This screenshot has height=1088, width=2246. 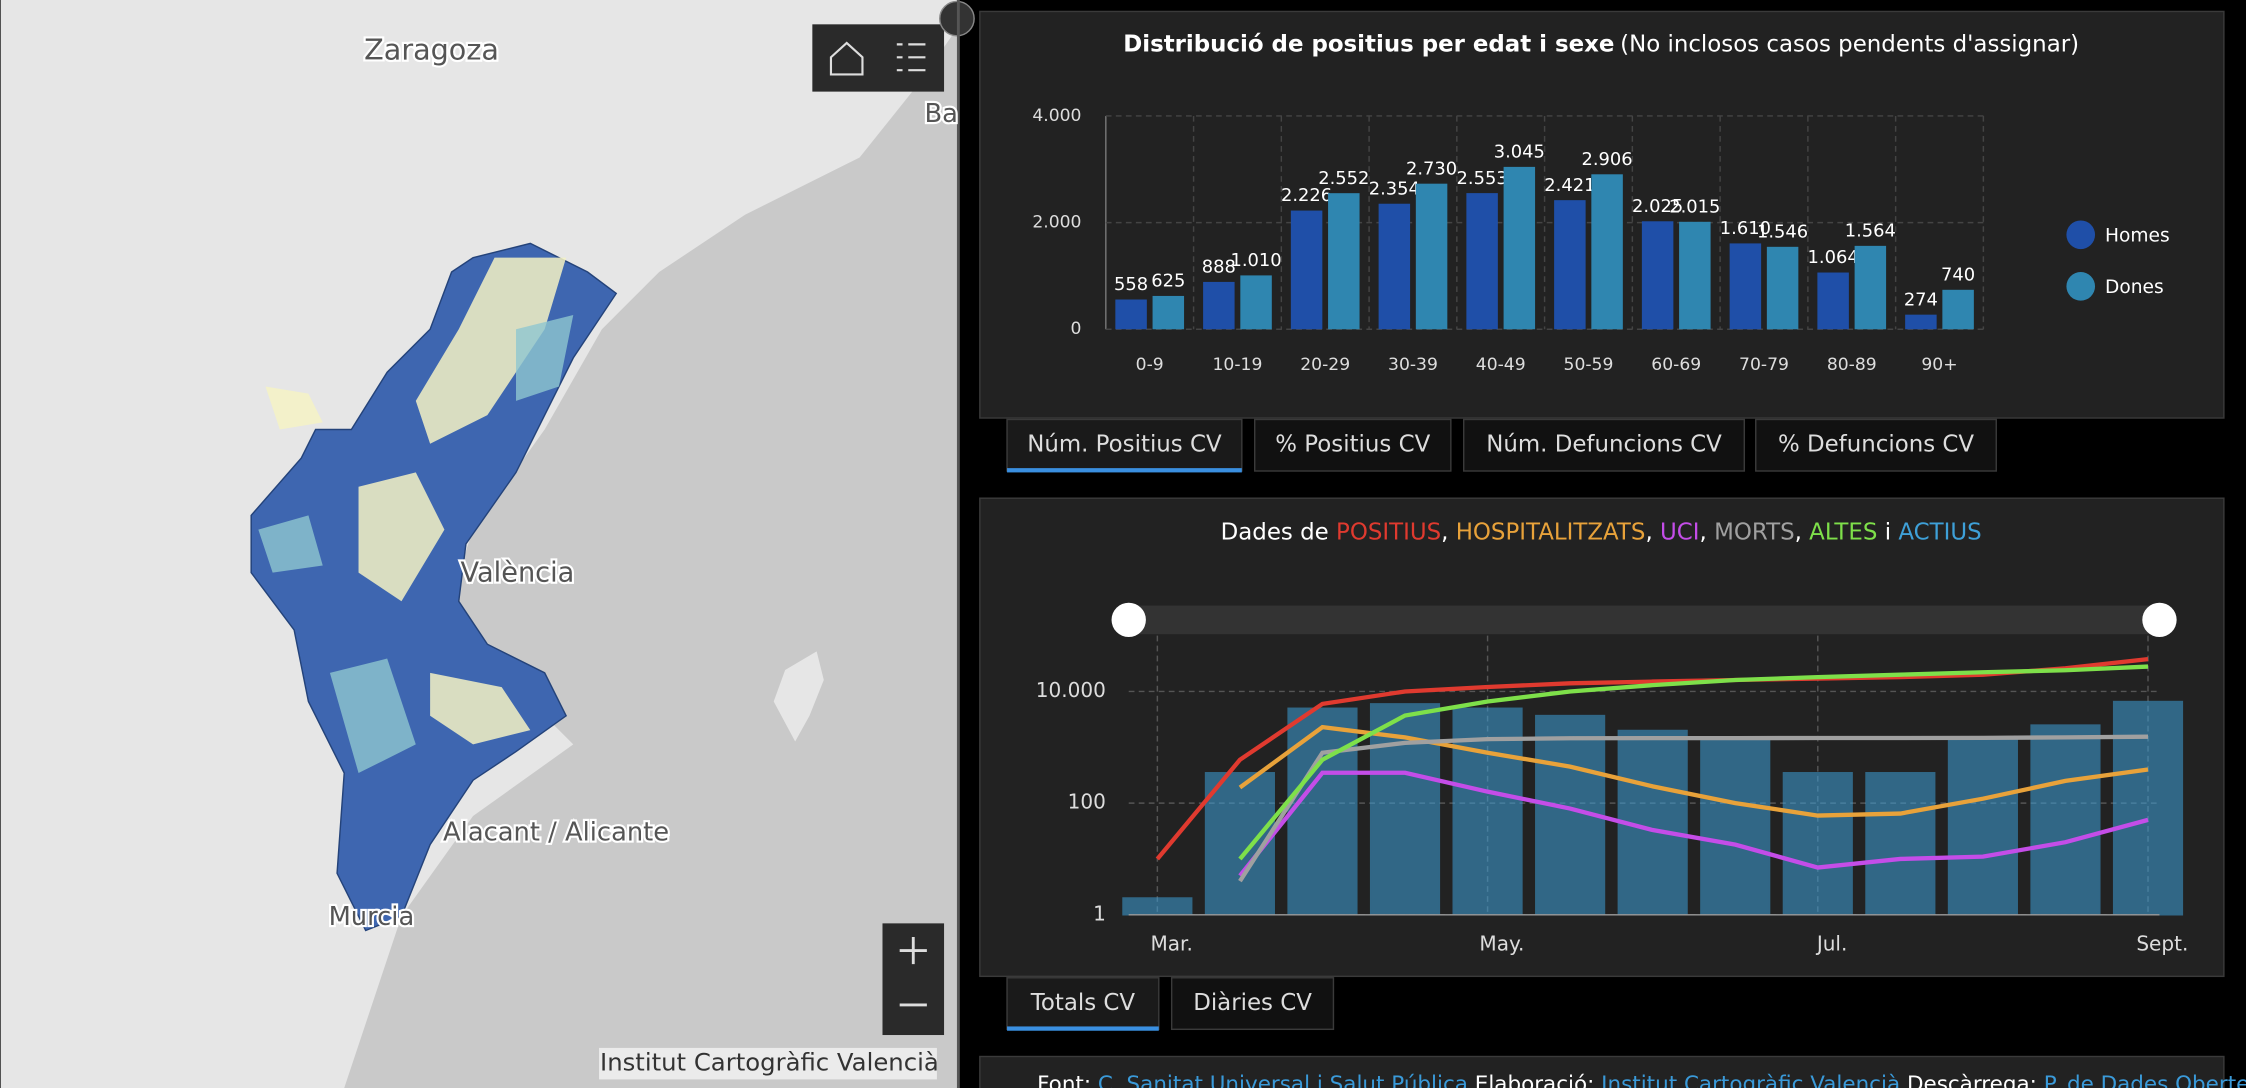 What do you see at coordinates (1534, 1080) in the screenshot?
I see `footer-text: Elaboració:` at bounding box center [1534, 1080].